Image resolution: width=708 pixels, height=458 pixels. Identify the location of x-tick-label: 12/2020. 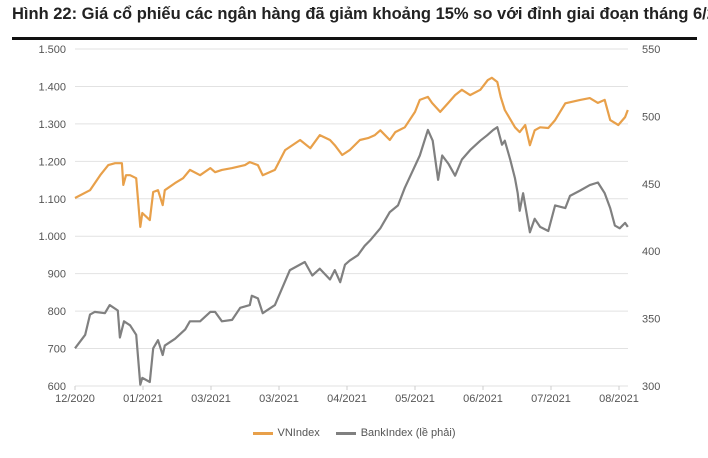
(75, 399).